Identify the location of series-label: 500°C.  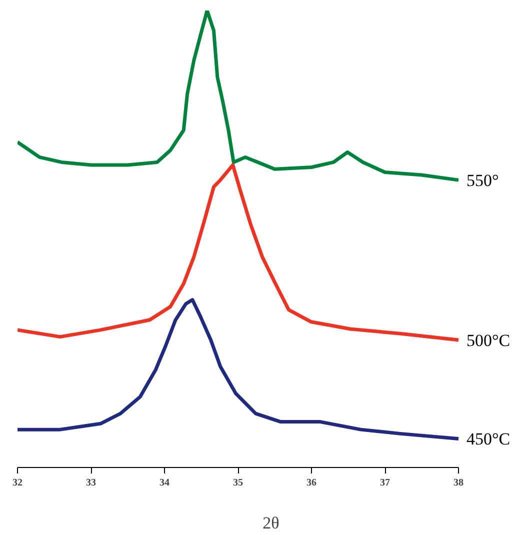
(488, 340).